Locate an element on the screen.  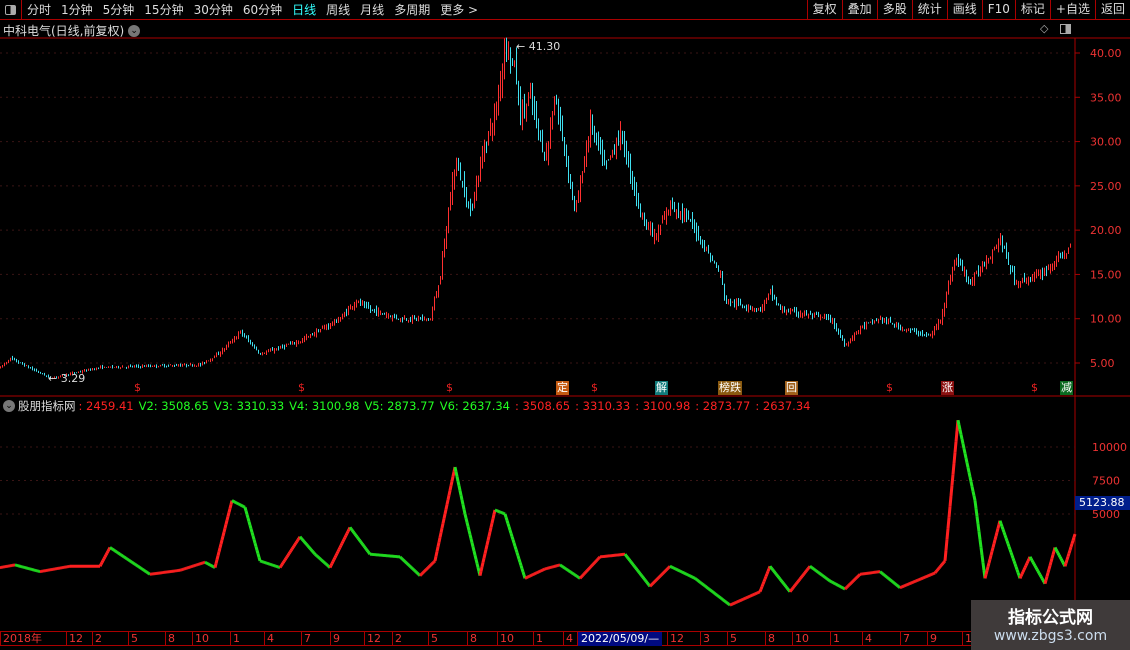
period-tab: 多周期 is located at coordinates (412, 10).